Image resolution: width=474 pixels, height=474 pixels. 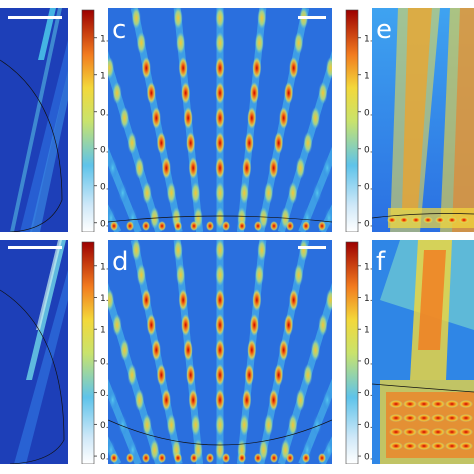 I want to click on colorbar-bottom-left: 1.4 1.2 1 0.8 0.6 0.4 0.2, so click(x=98, y=353).